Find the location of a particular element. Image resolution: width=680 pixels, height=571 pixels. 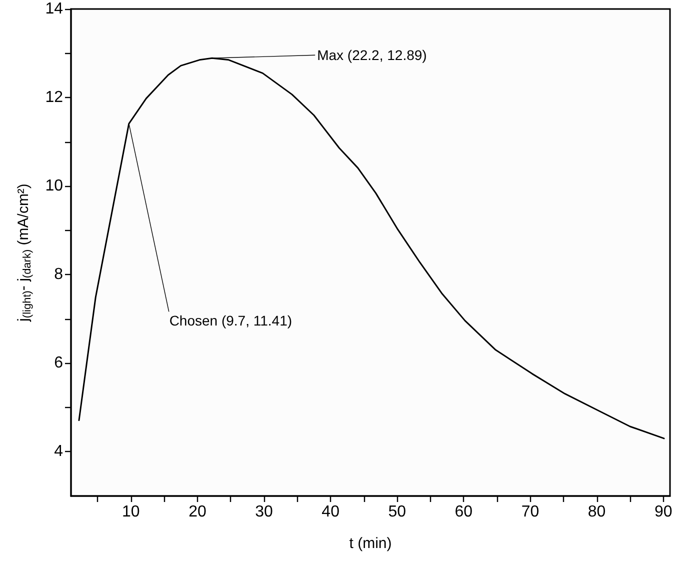

x-tick-label: 30 is located at coordinates (264, 512).